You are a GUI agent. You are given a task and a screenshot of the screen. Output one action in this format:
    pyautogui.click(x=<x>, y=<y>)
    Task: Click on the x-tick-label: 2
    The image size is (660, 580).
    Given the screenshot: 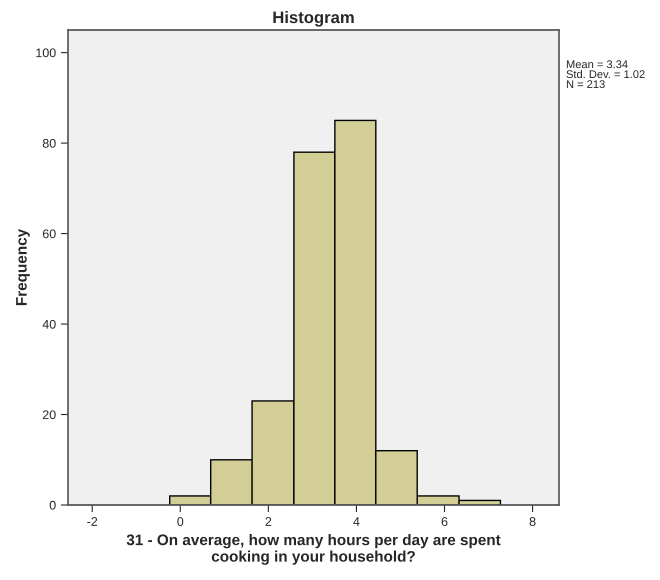 What is the action you would take?
    pyautogui.click(x=269, y=521)
    